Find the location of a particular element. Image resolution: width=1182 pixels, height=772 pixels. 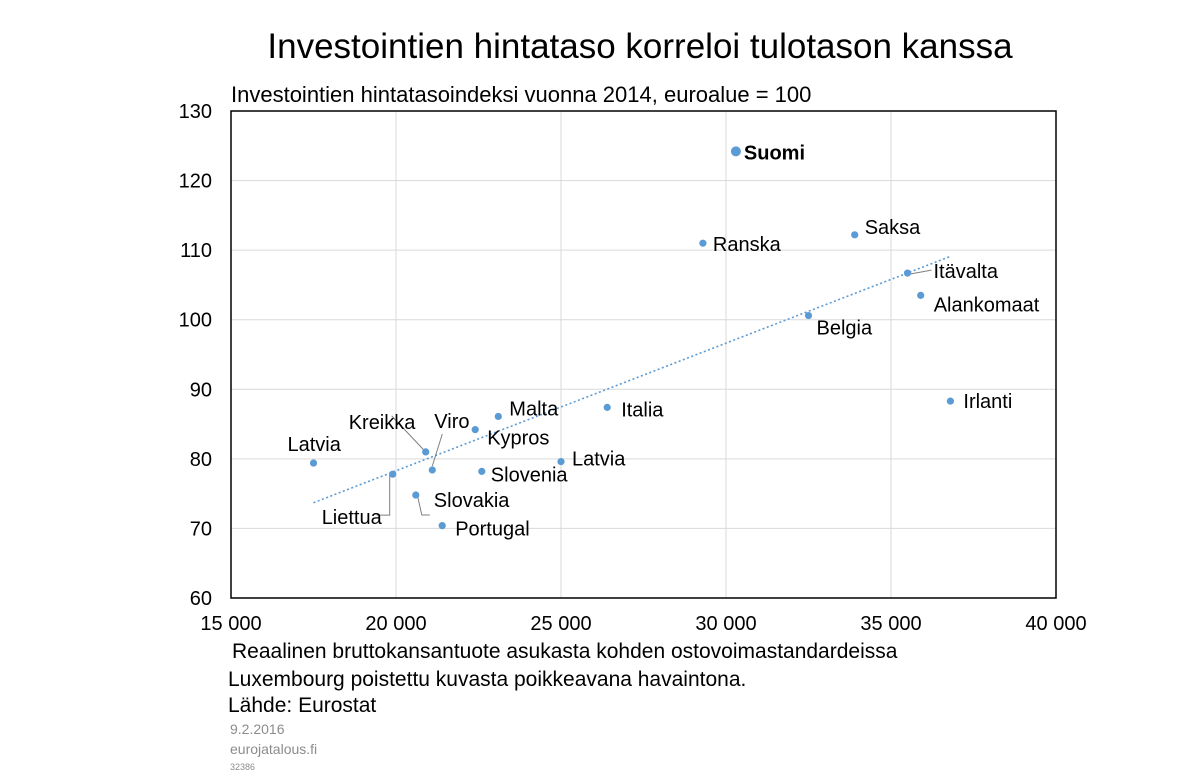

data-point-saksa is located at coordinates (855, 235).